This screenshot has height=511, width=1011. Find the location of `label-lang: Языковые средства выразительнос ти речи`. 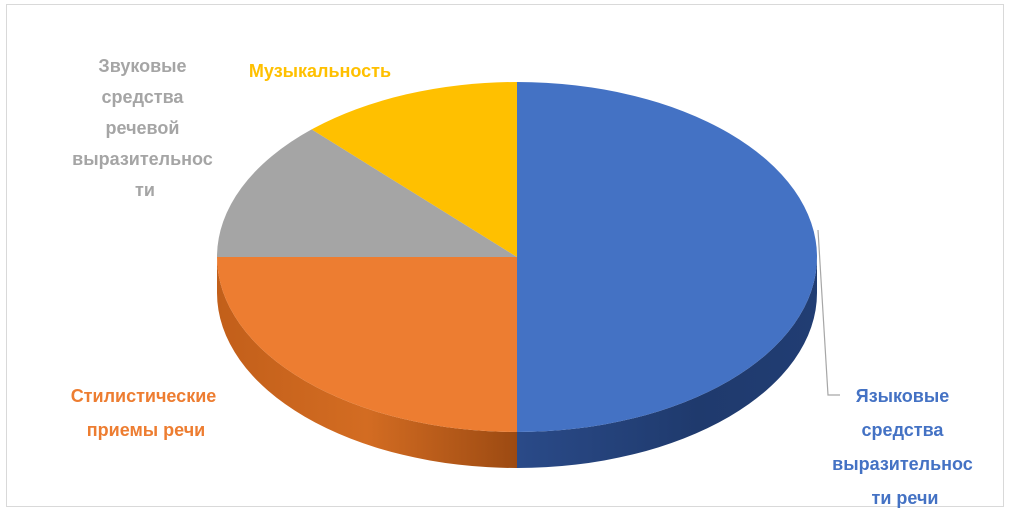

label-lang: Языковые средства выразительнос ти речи is located at coordinates (905, 447).